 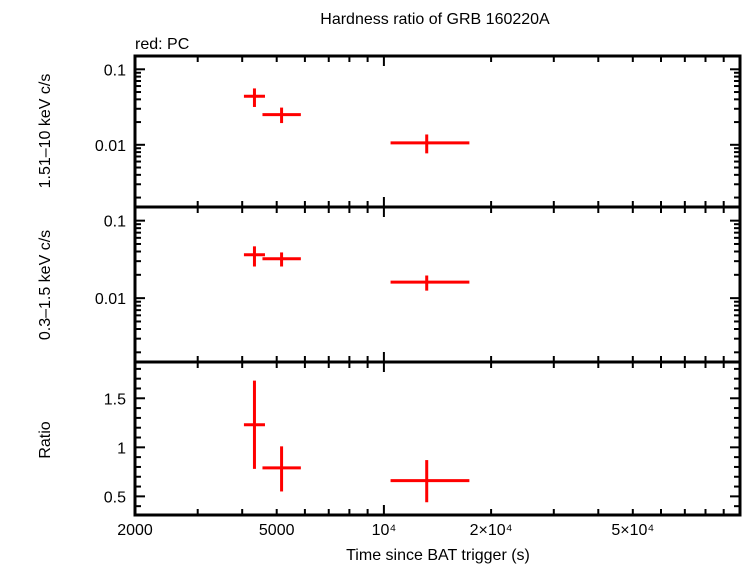 What do you see at coordinates (277, 530) in the screenshot?
I see `x-tick-label: 5000` at bounding box center [277, 530].